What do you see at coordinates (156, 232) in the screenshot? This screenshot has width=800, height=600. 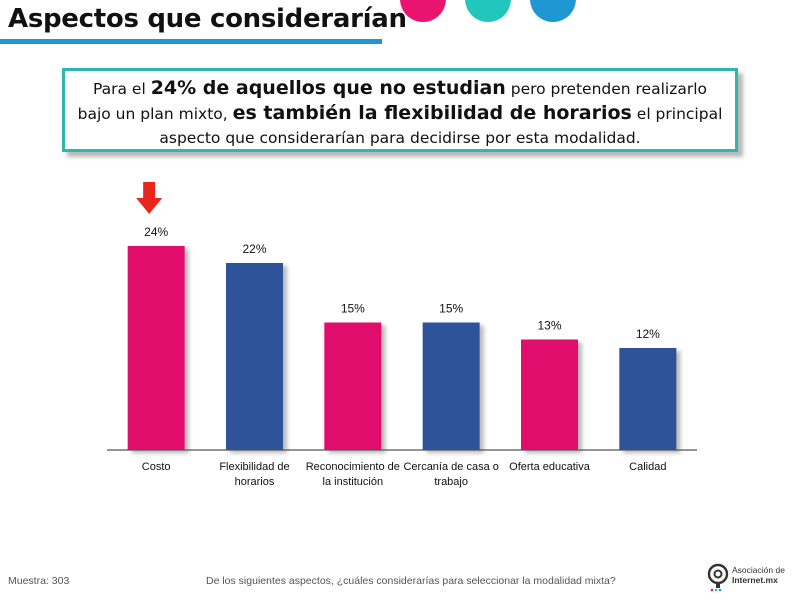 I see `bar-value-label-0: 24%` at bounding box center [156, 232].